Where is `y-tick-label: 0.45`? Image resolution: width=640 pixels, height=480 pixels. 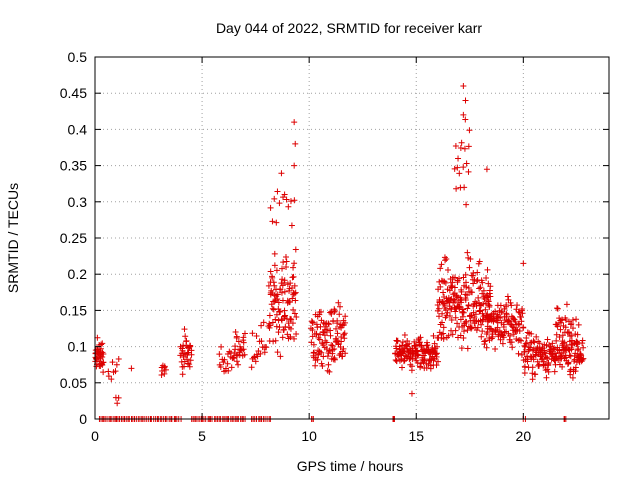 y-tick-label: 0.45 is located at coordinates (73, 93).